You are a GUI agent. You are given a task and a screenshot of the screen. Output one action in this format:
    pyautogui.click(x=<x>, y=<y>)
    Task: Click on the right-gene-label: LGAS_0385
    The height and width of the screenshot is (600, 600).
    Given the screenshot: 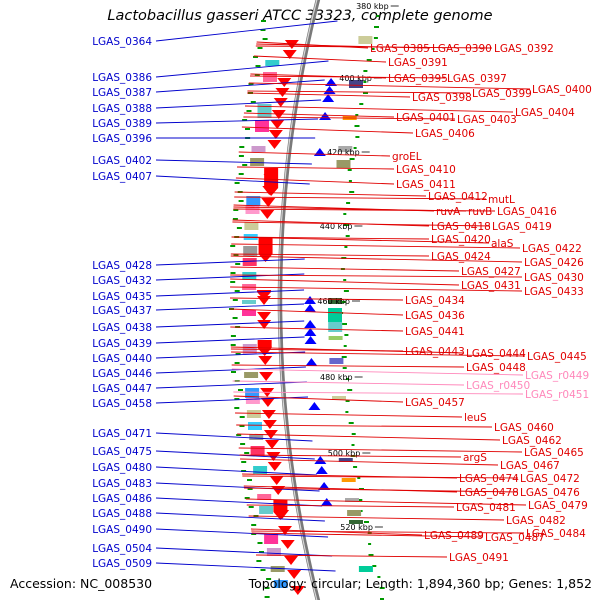 What is the action you would take?
    pyautogui.click(x=400, y=49)
    